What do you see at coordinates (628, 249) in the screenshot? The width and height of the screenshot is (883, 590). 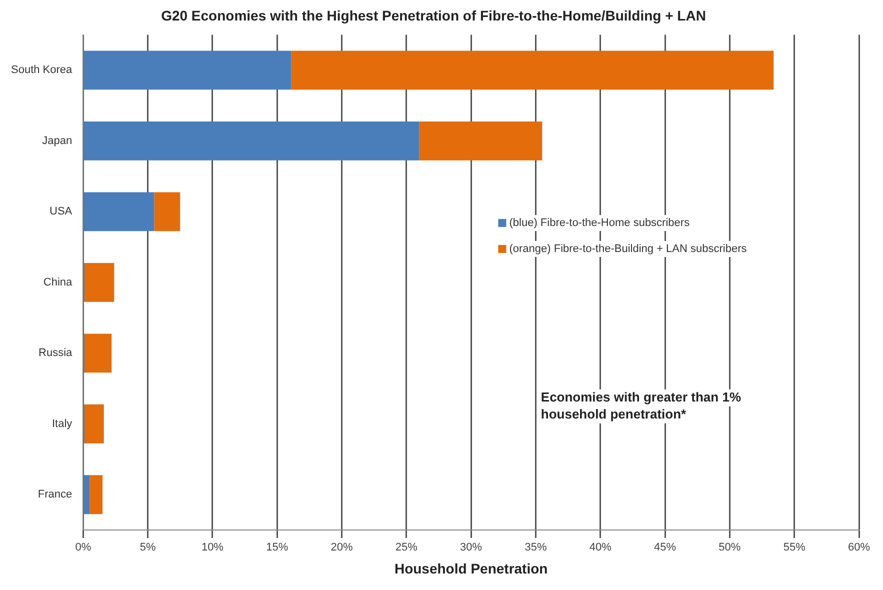 I see `legend-label: (orange) Fibre-to-the-Building + LAN subscribers` at bounding box center [628, 249].